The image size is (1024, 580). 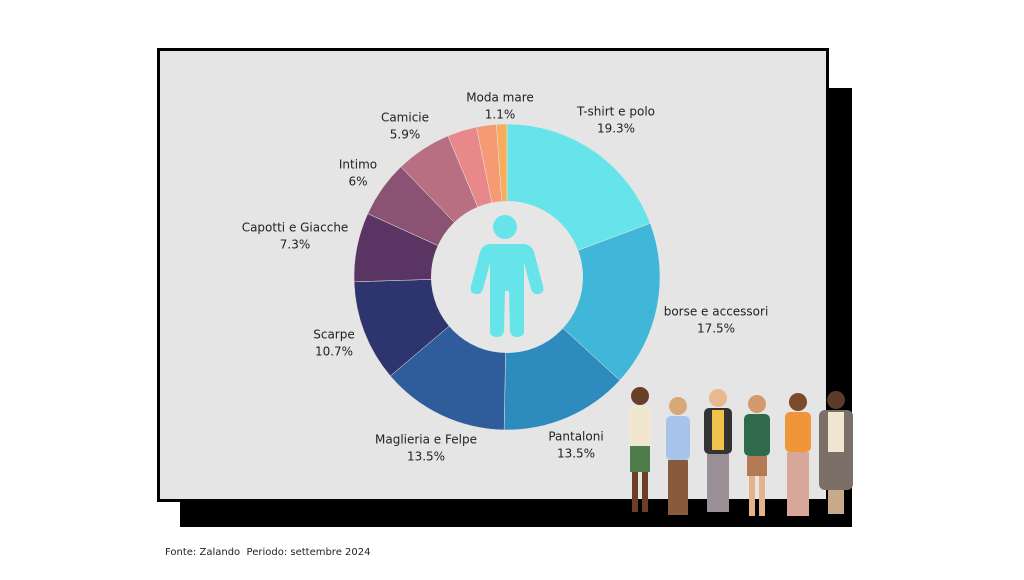 What do you see at coordinates (716, 312) in the screenshot?
I see `slice-label: borse e accessori` at bounding box center [716, 312].